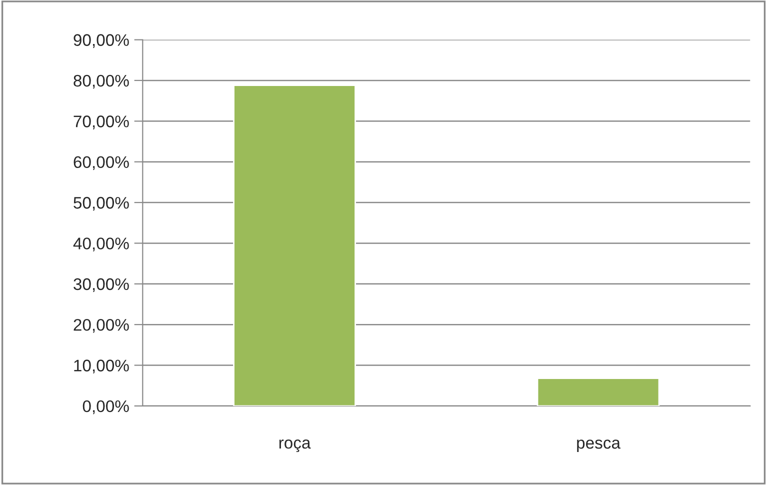 The width and height of the screenshot is (767, 485). Describe the element at coordinates (101, 41) in the screenshot. I see `y-tick-label: 90,00%` at that location.